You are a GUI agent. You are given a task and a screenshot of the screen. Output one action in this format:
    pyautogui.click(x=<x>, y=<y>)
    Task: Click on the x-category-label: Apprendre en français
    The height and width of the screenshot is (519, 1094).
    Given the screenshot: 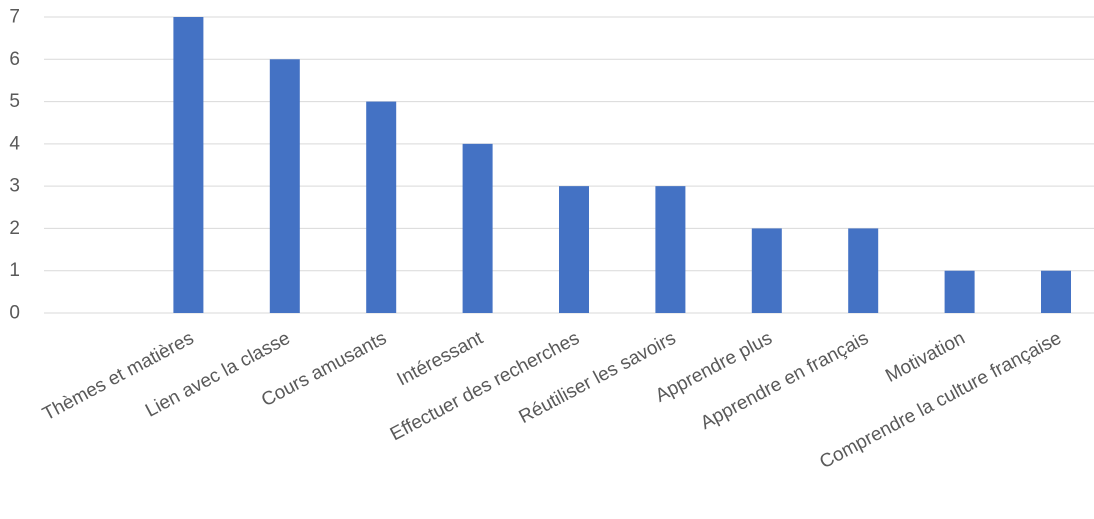 What is the action you would take?
    pyautogui.click(x=784, y=381)
    